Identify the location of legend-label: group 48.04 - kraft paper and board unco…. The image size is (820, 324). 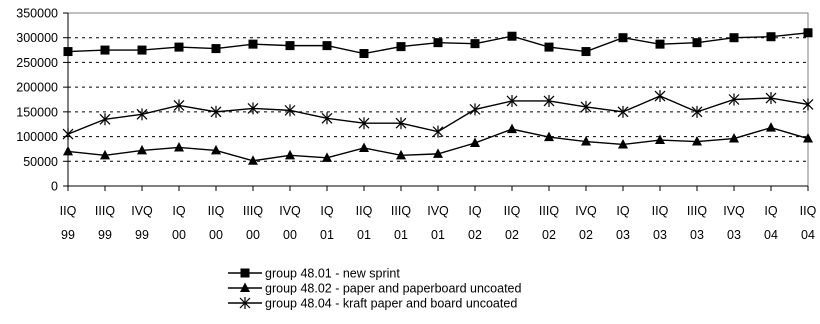
(391, 304).